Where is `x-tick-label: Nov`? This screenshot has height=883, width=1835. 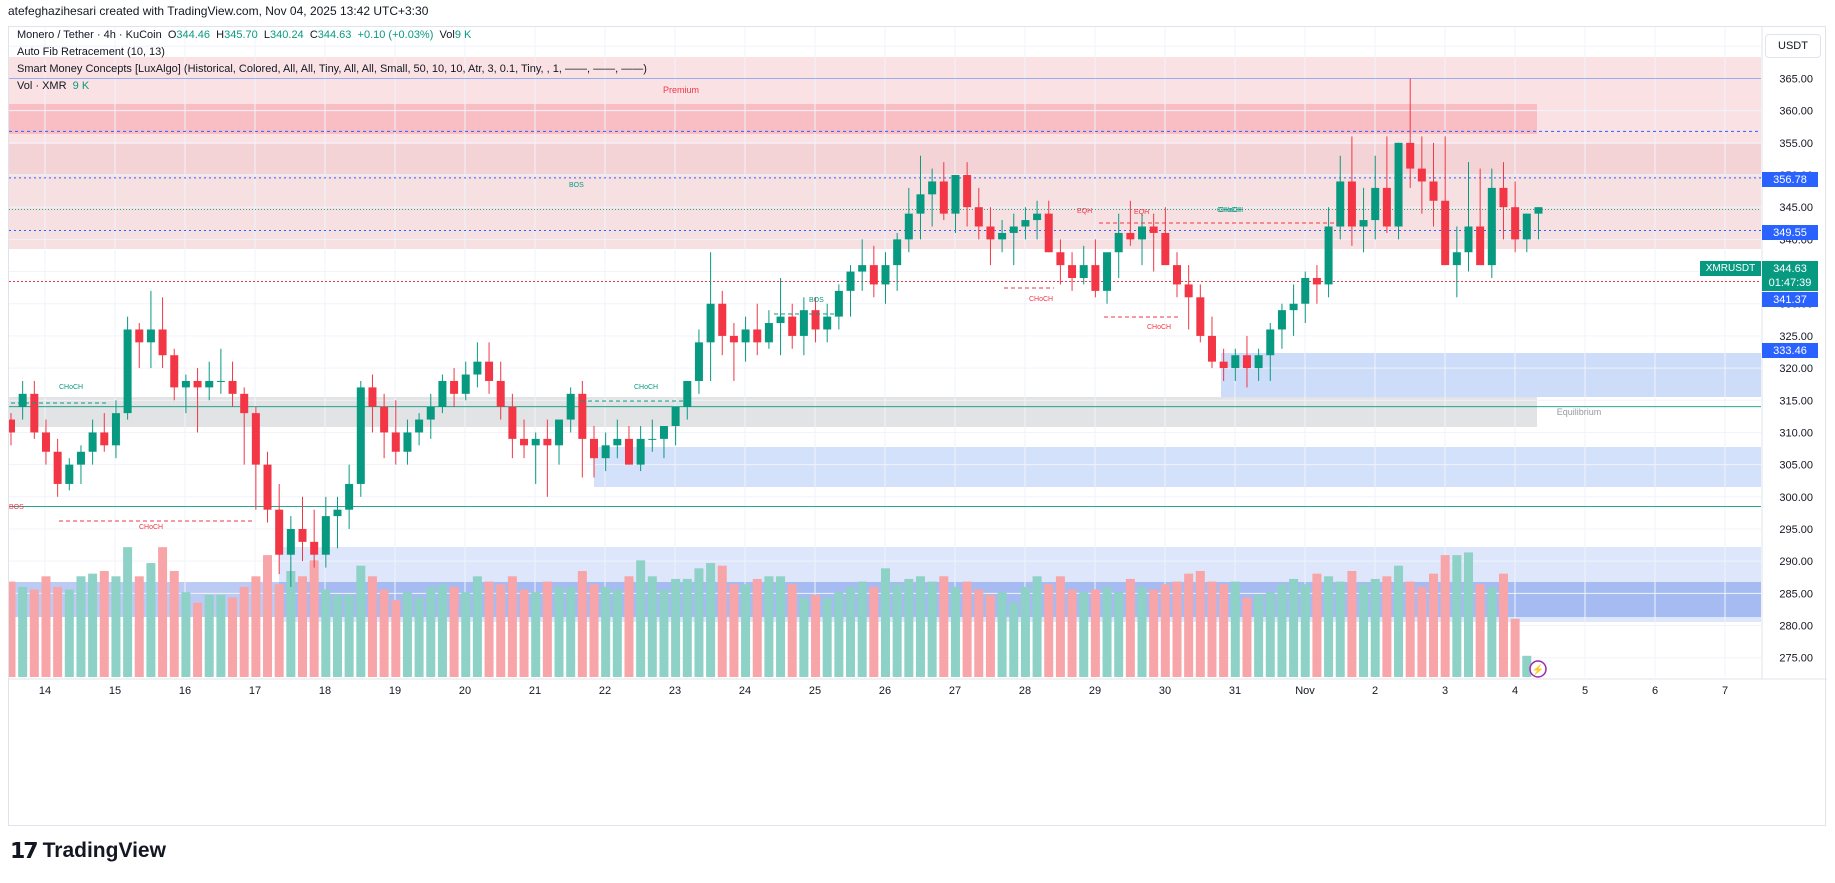
x-tick-label: Nov is located at coordinates (1305, 691).